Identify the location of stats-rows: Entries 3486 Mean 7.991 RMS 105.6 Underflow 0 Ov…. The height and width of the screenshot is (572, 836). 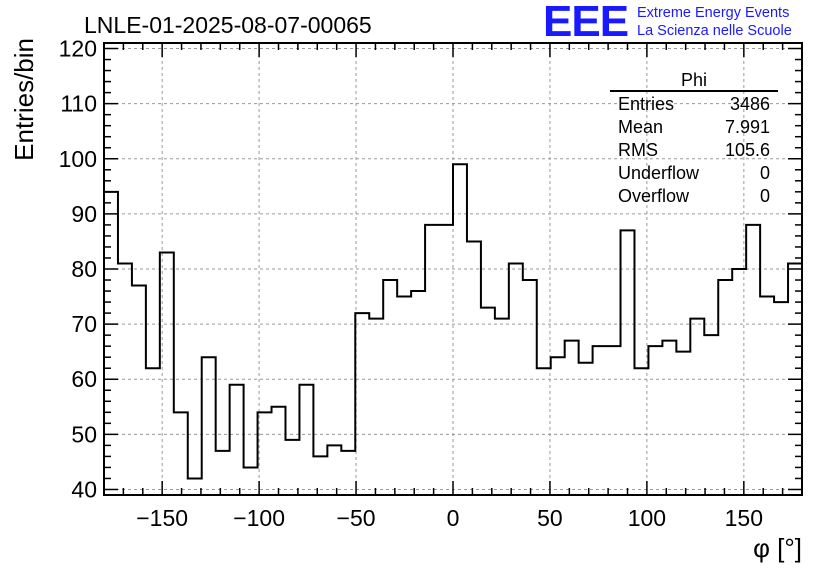
(694, 150).